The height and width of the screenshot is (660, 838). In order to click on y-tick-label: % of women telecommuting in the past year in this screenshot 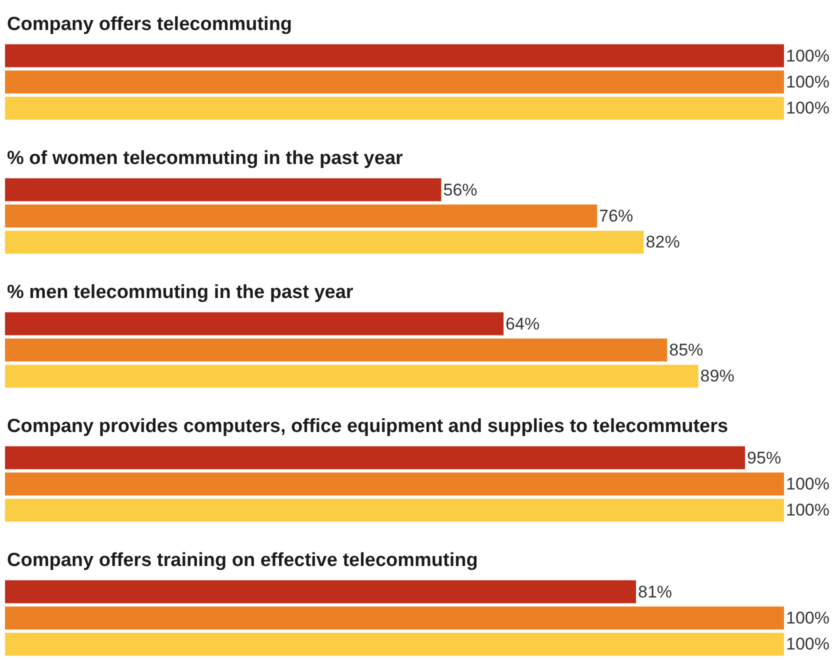, I will do `click(205, 158)`.